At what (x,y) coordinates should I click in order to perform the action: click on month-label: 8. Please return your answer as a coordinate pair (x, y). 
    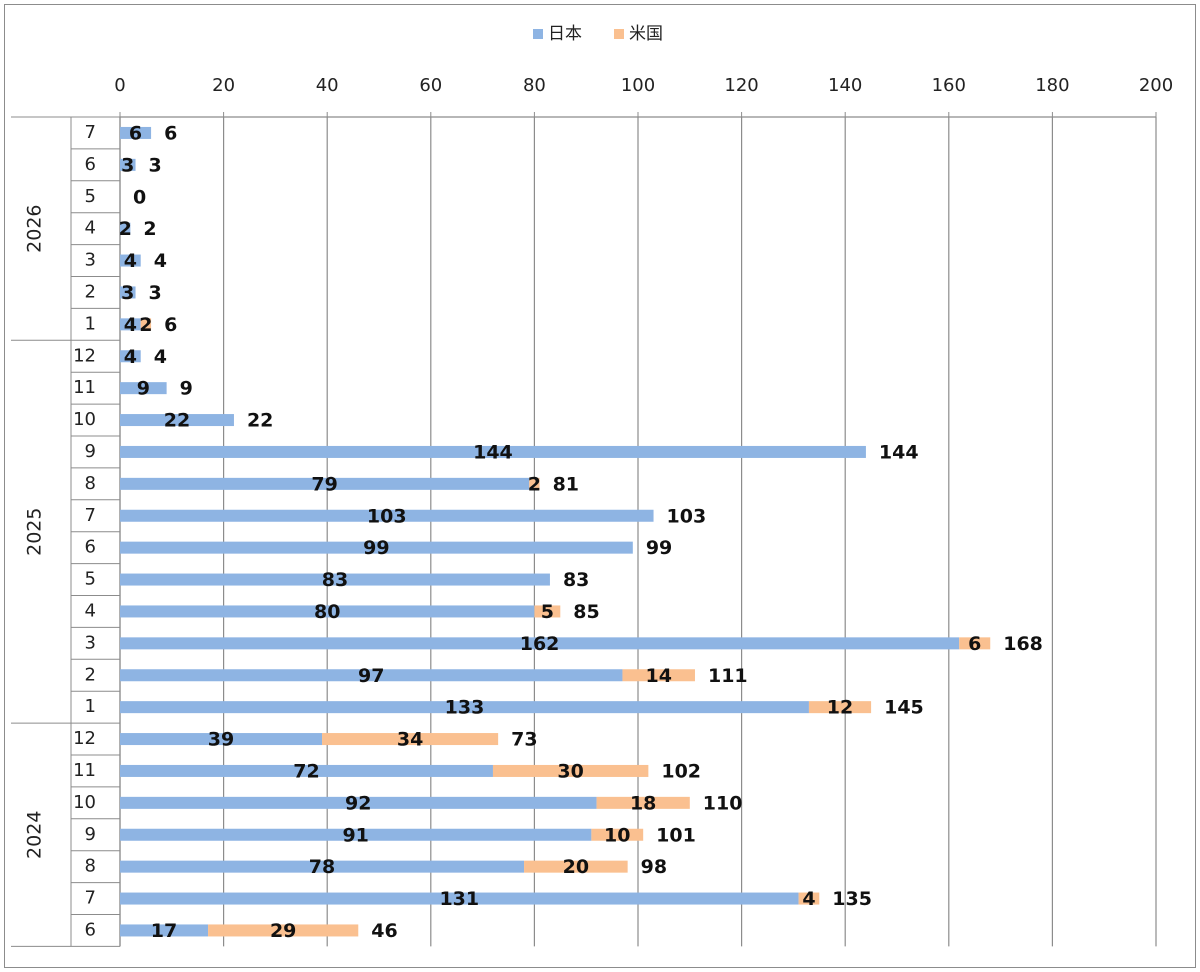
    Looking at the image, I should click on (90, 866).